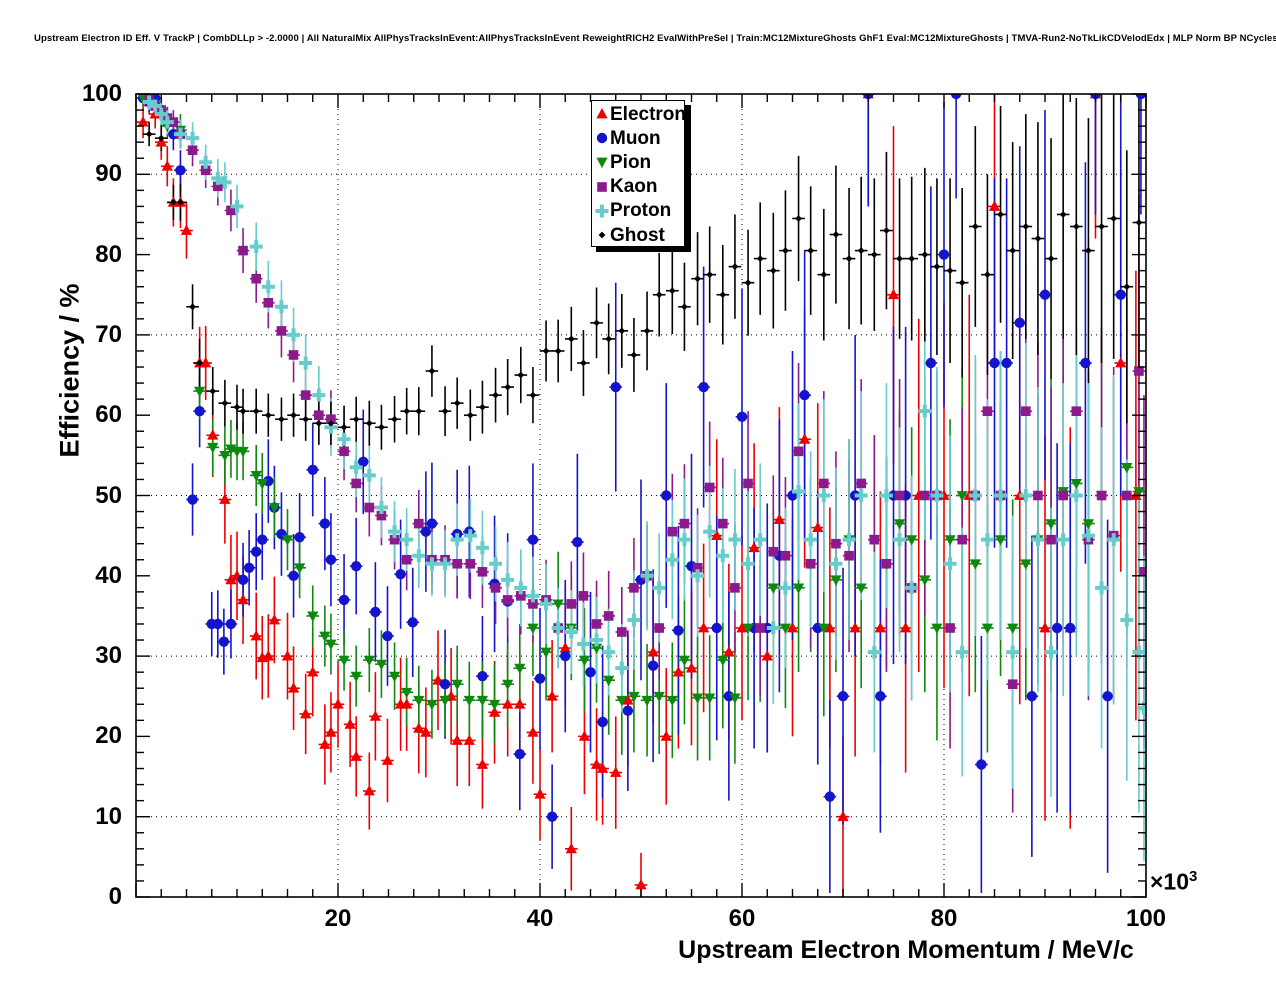  What do you see at coordinates (688, 178) in the screenshot?
I see `legend-shadow-right` at bounding box center [688, 178].